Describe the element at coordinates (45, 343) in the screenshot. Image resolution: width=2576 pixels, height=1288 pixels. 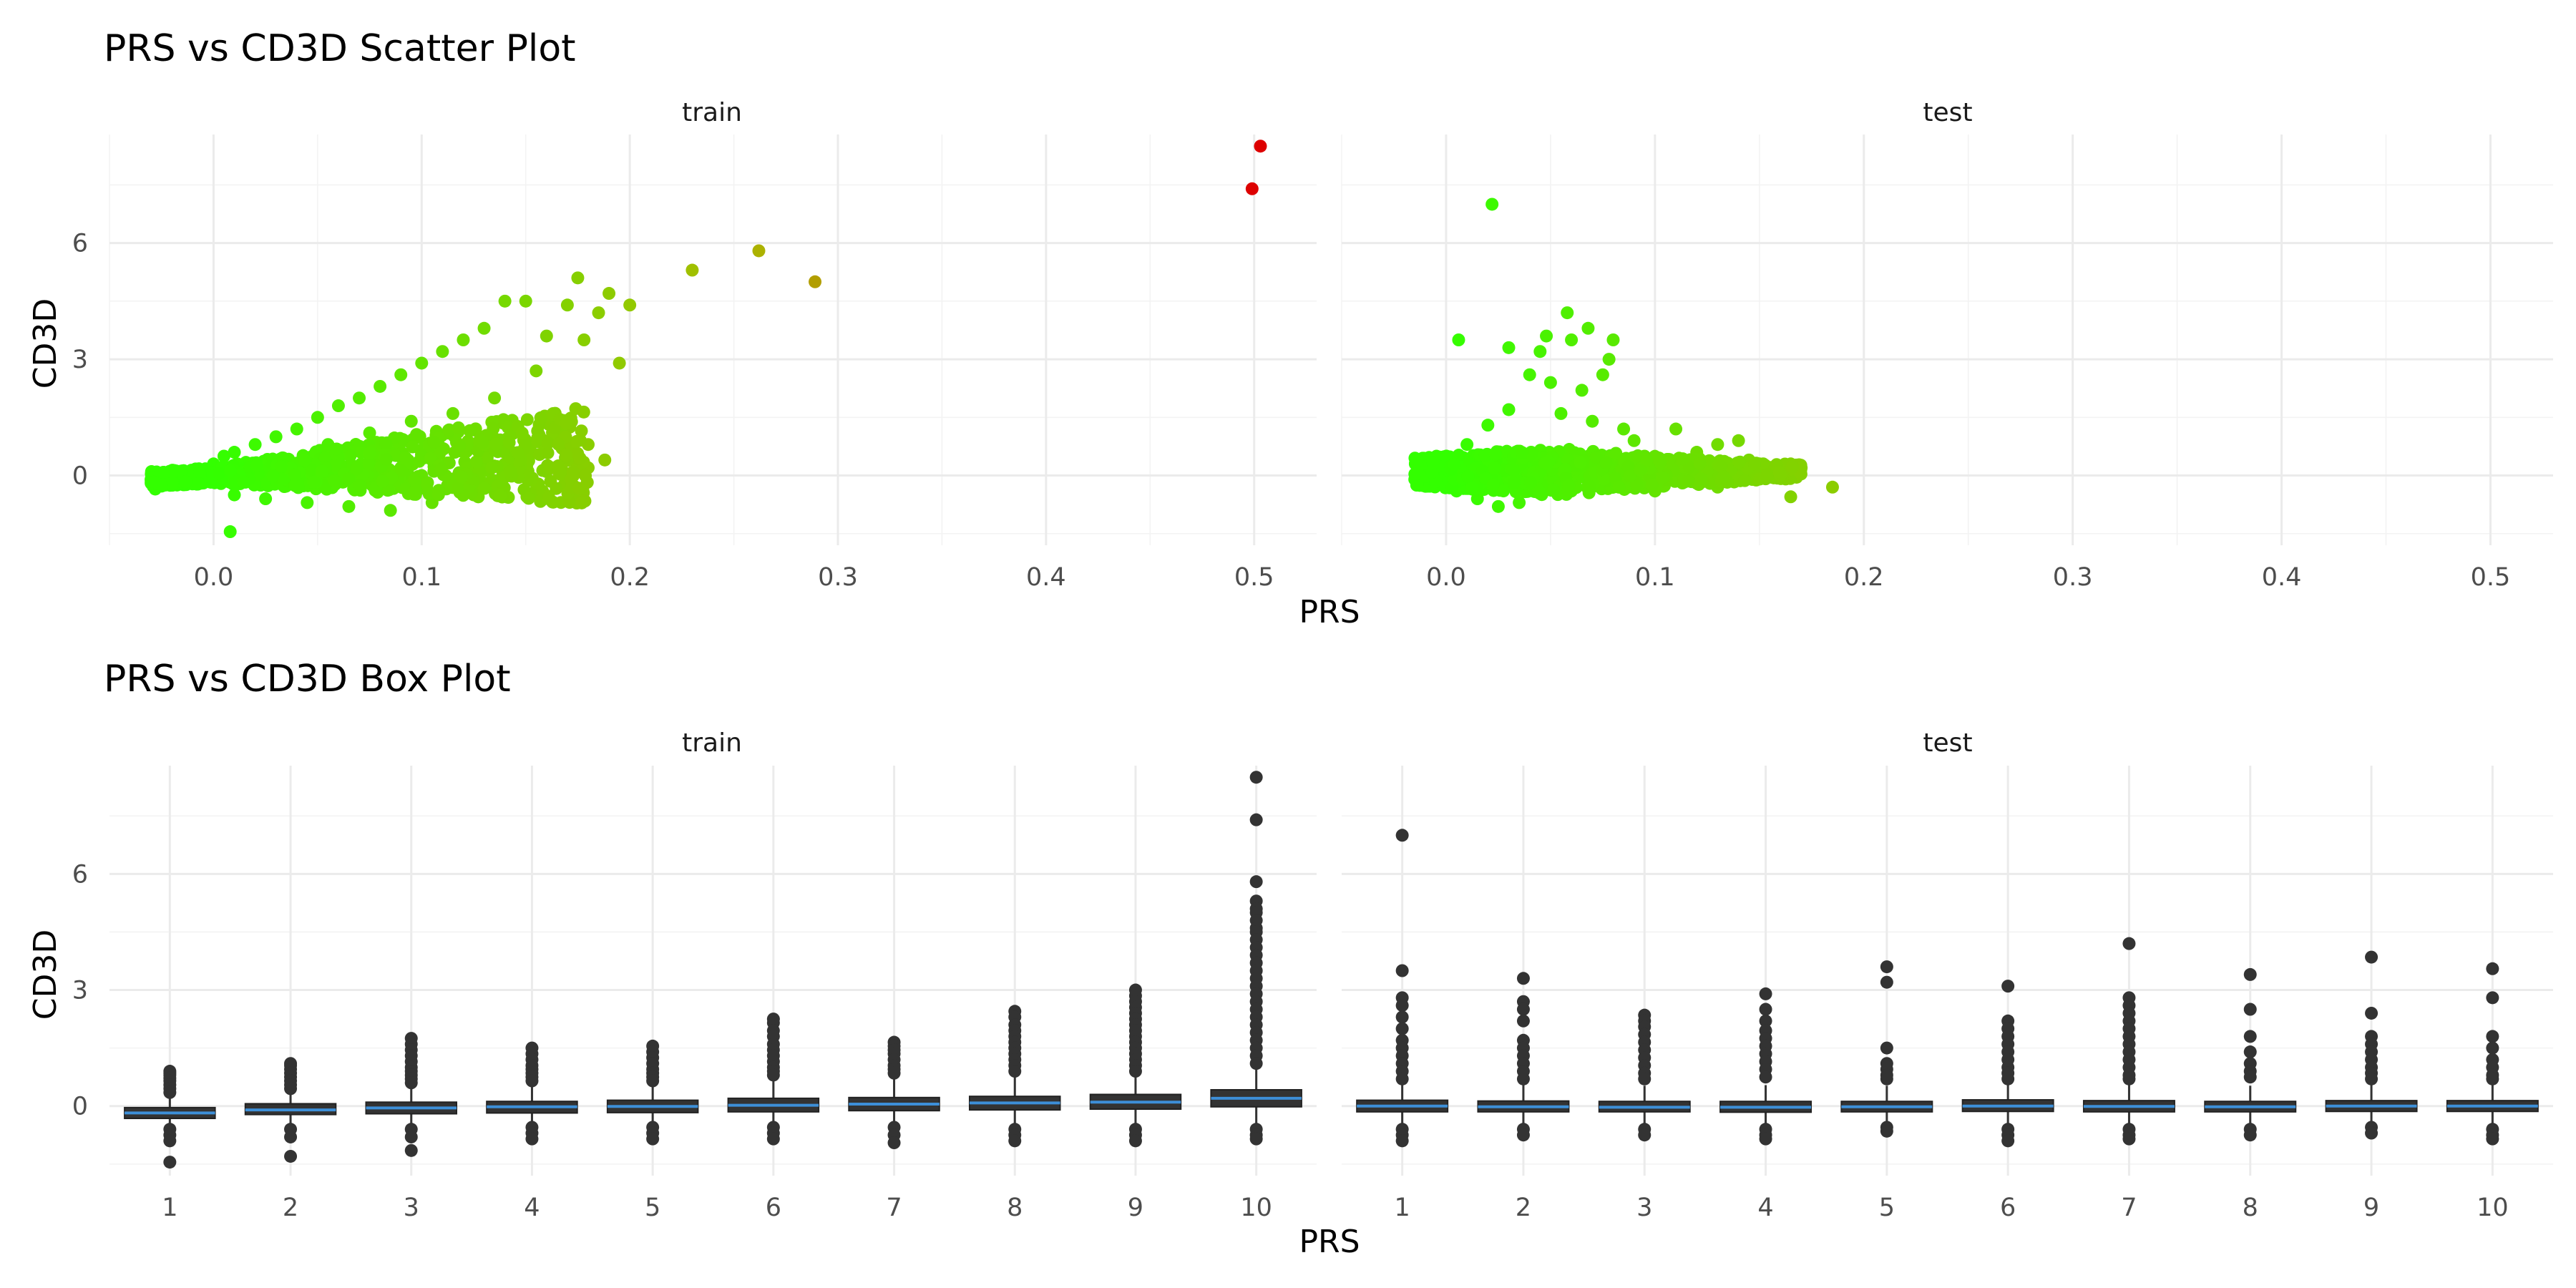
I see `scatter-y-axis-label: CD3D` at that location.